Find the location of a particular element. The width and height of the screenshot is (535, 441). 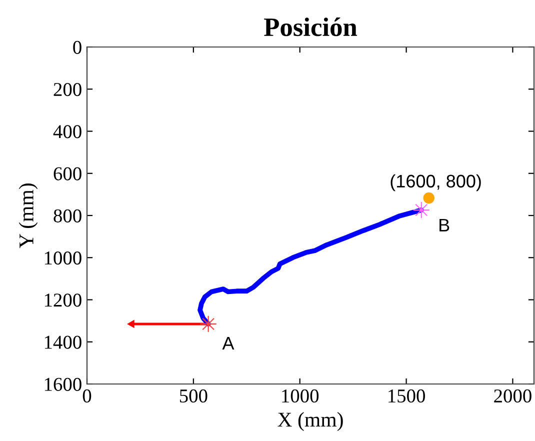

y-tick-label: 1200 is located at coordinates (63, 300).